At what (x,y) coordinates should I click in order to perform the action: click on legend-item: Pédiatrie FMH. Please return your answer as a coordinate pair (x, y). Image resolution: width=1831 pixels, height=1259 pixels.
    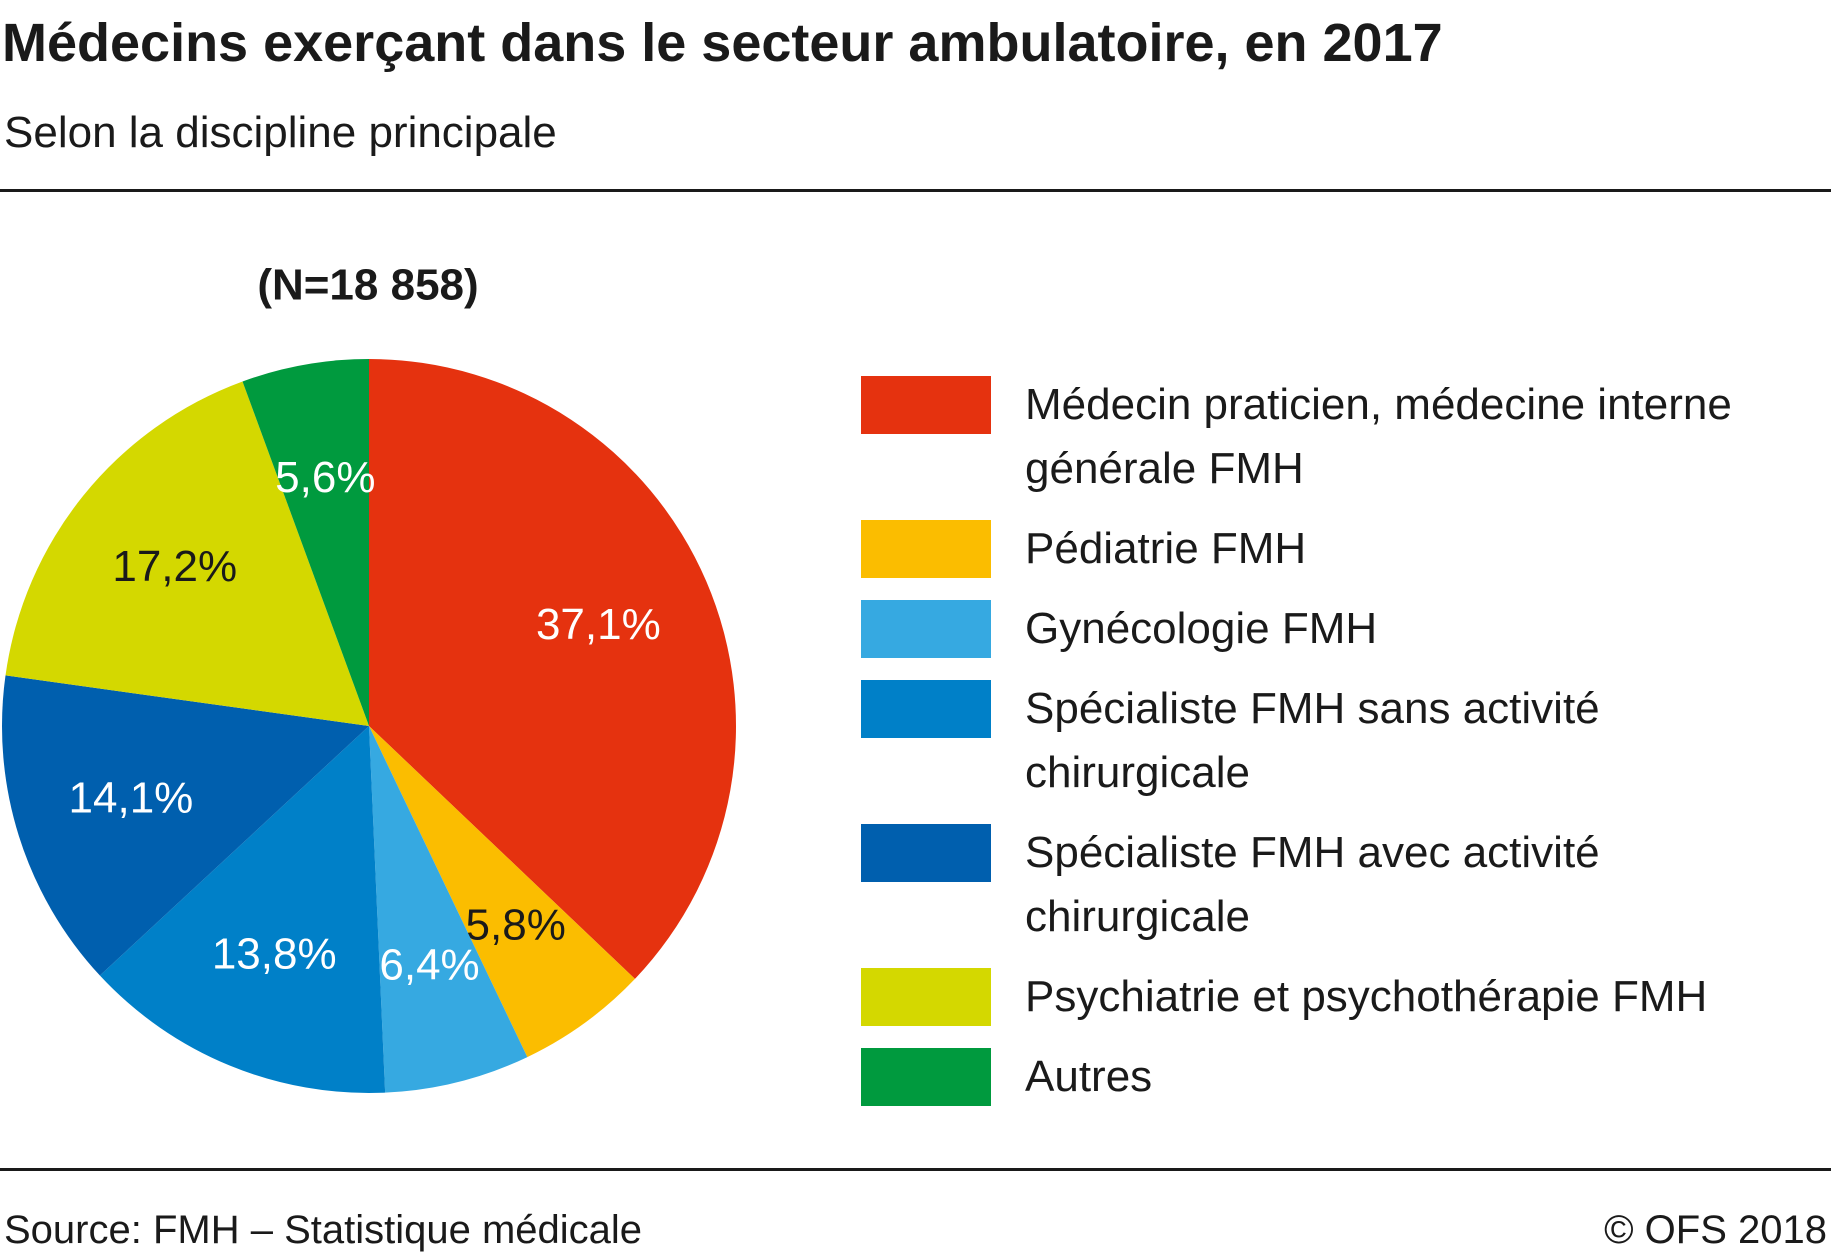
    Looking at the image, I should click on (1346, 549).